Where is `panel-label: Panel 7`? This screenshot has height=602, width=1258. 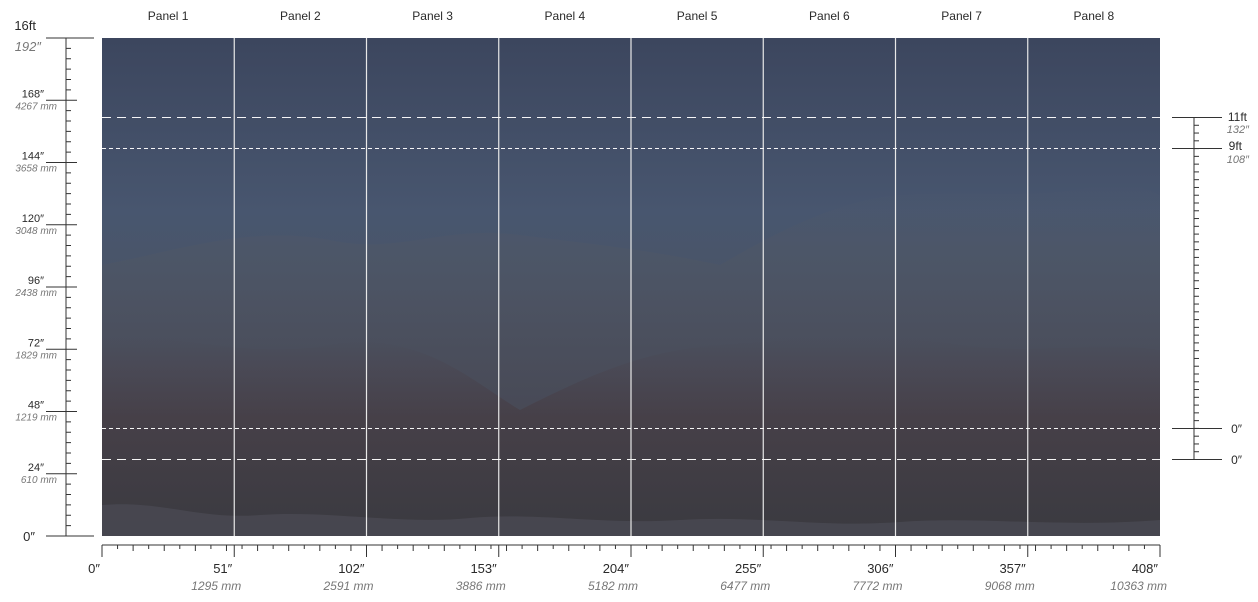
panel-label: Panel 7 is located at coordinates (961, 16).